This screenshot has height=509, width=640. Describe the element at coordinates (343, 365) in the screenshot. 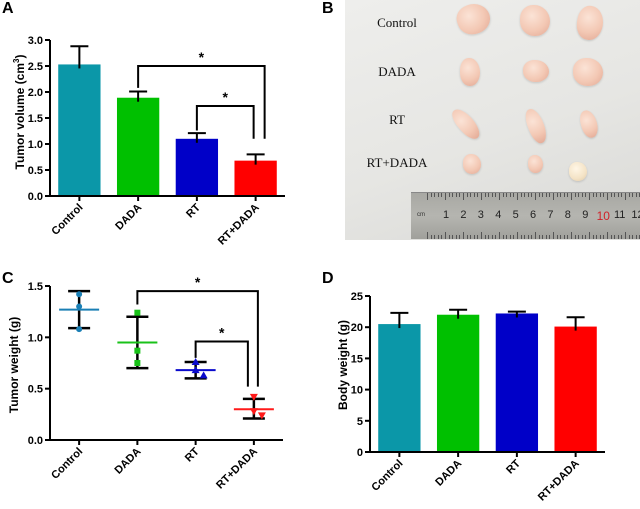

I see `y-axis-label: Body weight (g)` at that location.